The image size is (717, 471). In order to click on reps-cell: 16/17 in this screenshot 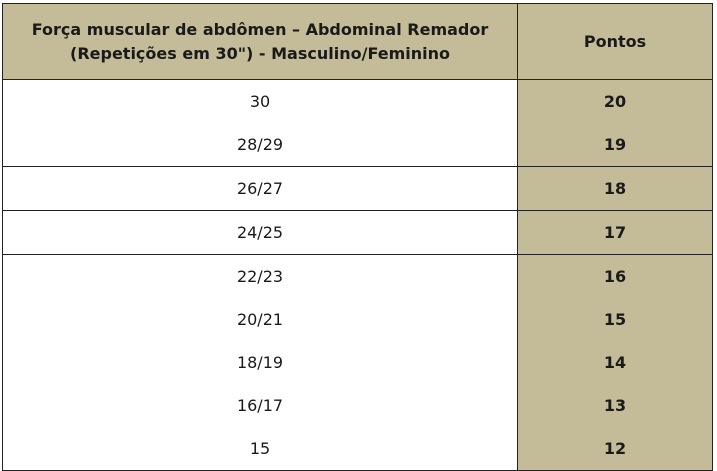, I will do `click(260, 405)`.